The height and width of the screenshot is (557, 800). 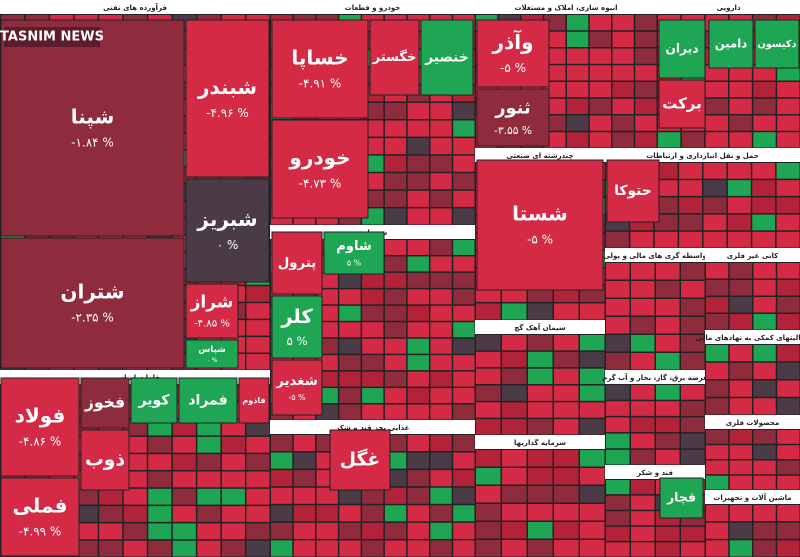 What do you see at coordinates (633, 191) in the screenshot?
I see `stock-name: حتوکا` at bounding box center [633, 191].